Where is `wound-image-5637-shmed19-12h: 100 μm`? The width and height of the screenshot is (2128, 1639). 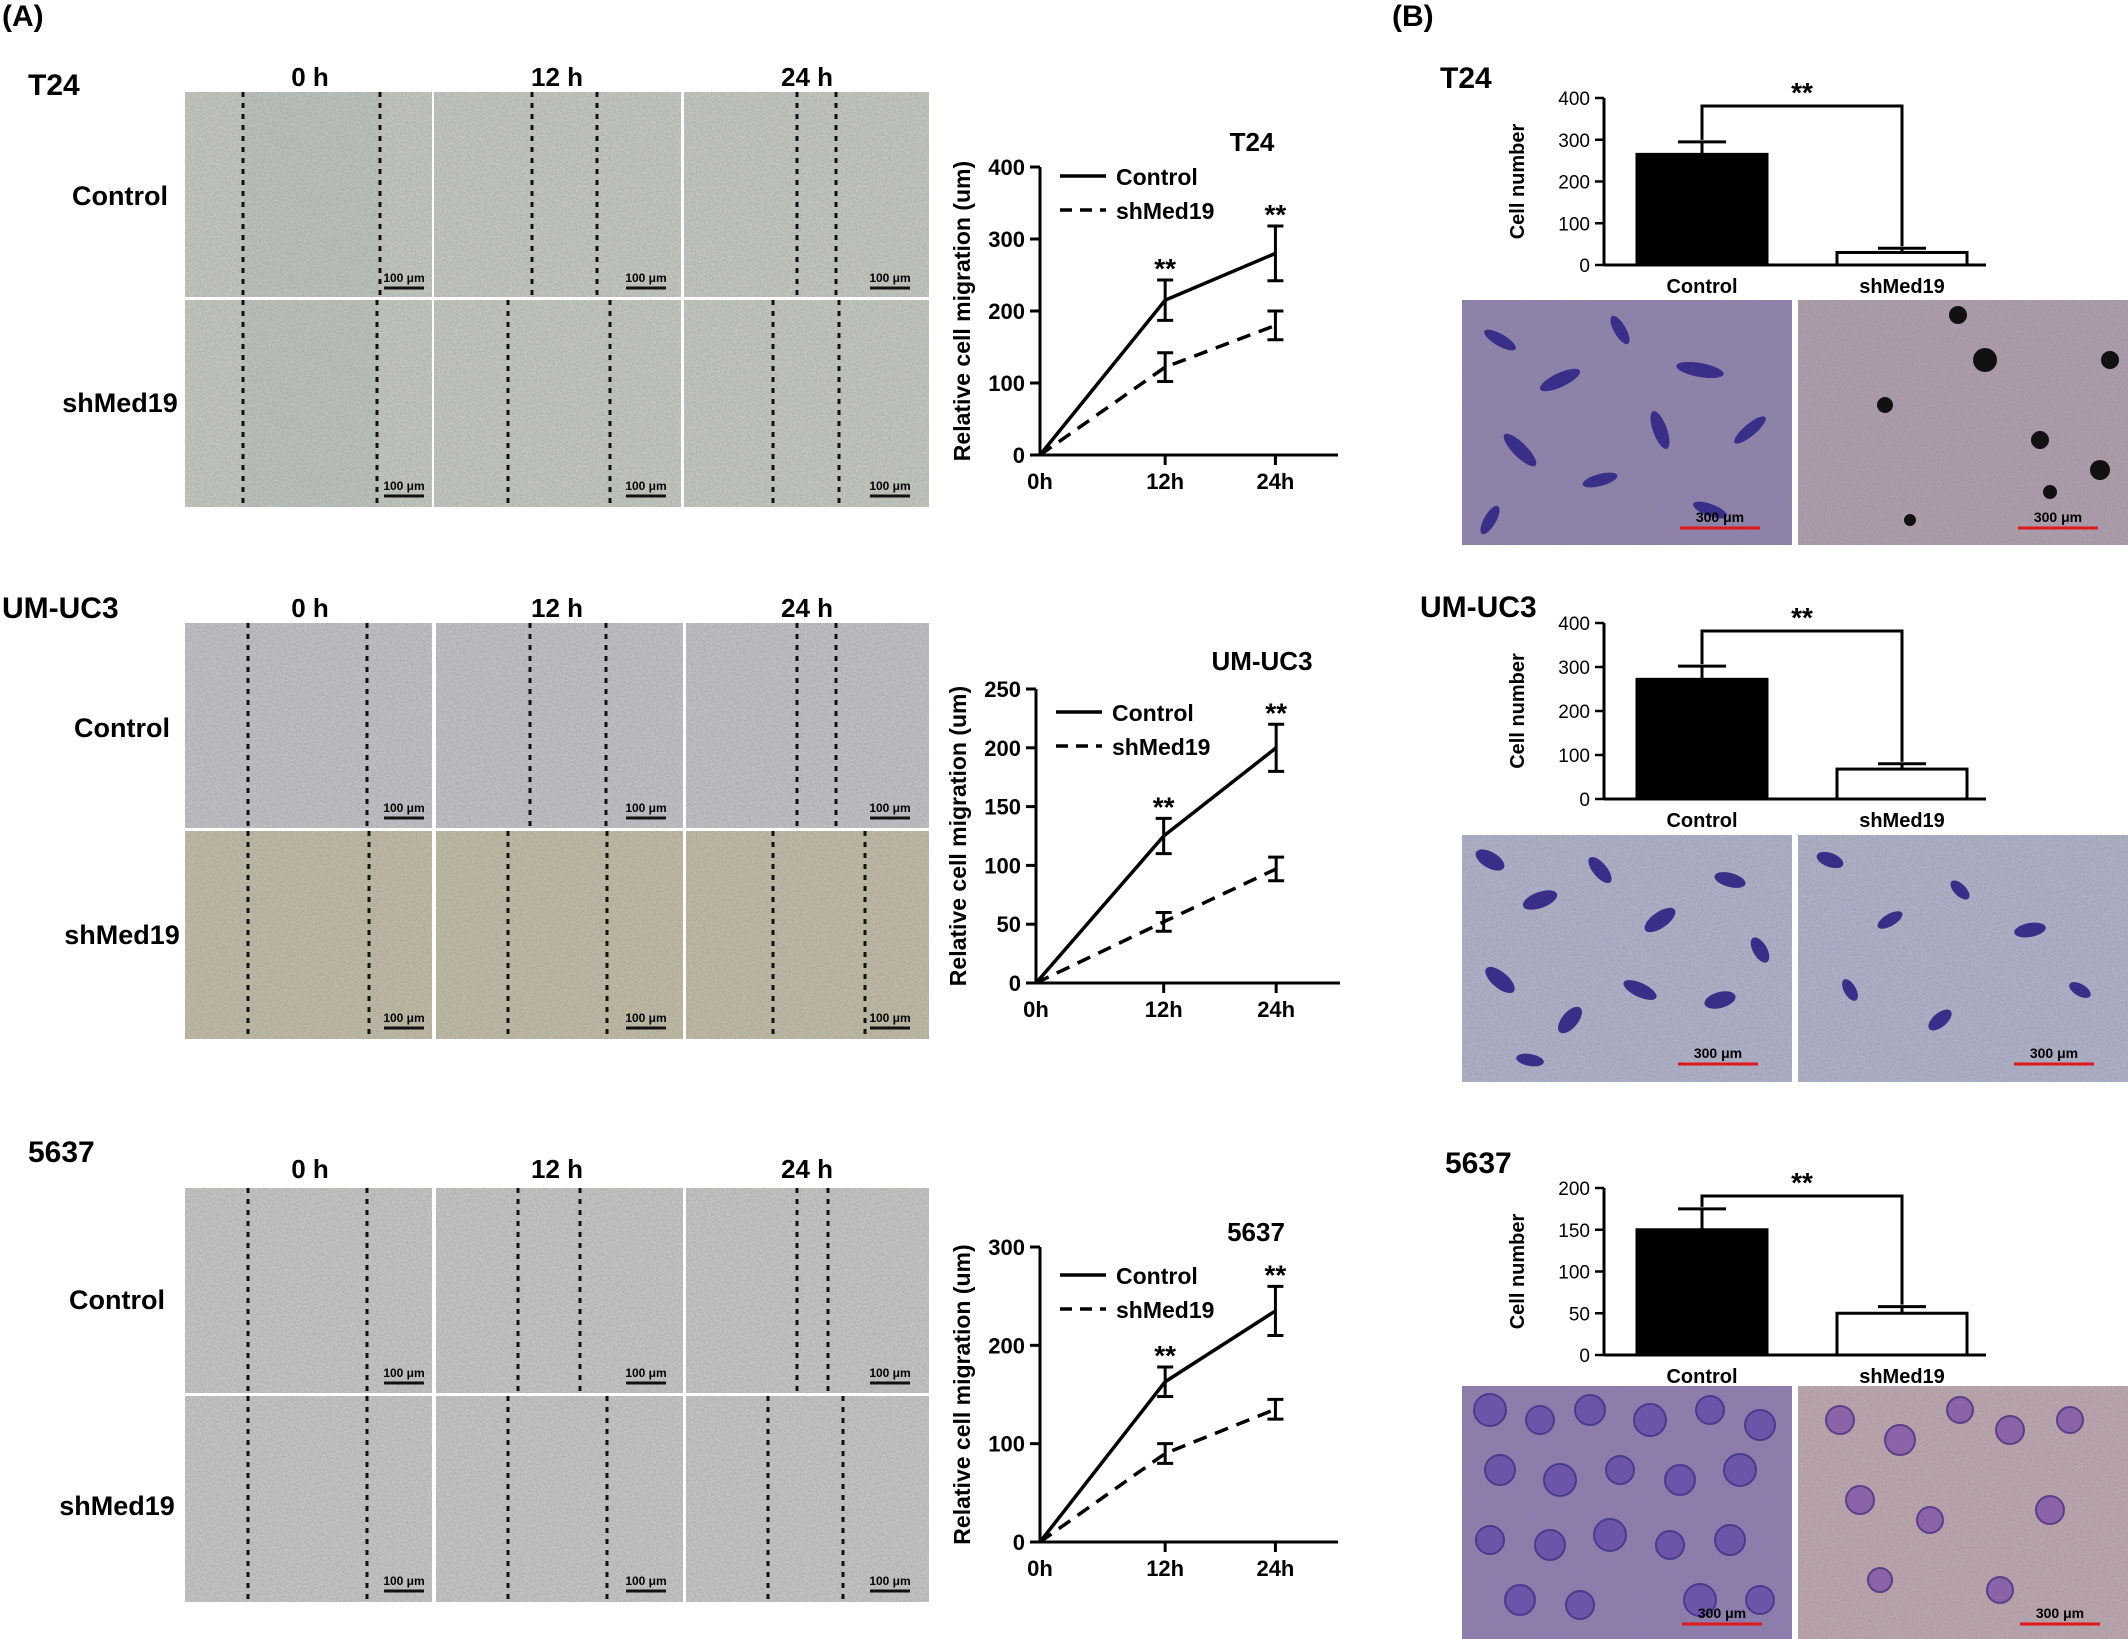 wound-image-5637-shmed19-12h: 100 μm is located at coordinates (559, 1499).